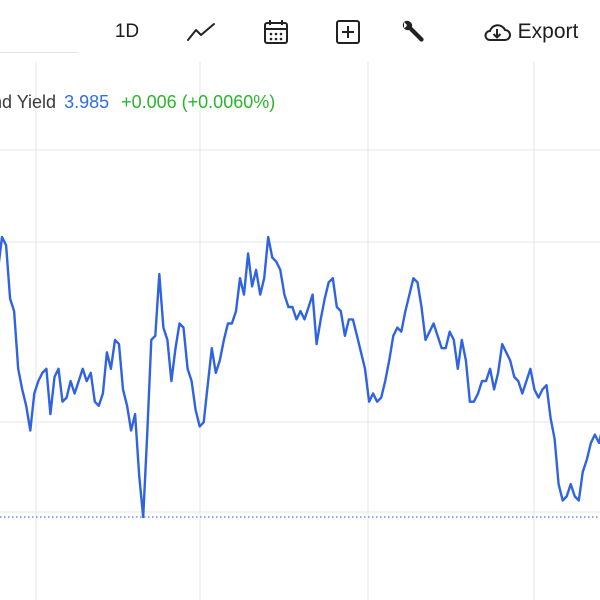 Image resolution: width=600 pixels, height=600 pixels. I want to click on chart-legend: nd Yield 3.985 +0.006 (+0.0060%), so click(137, 102).